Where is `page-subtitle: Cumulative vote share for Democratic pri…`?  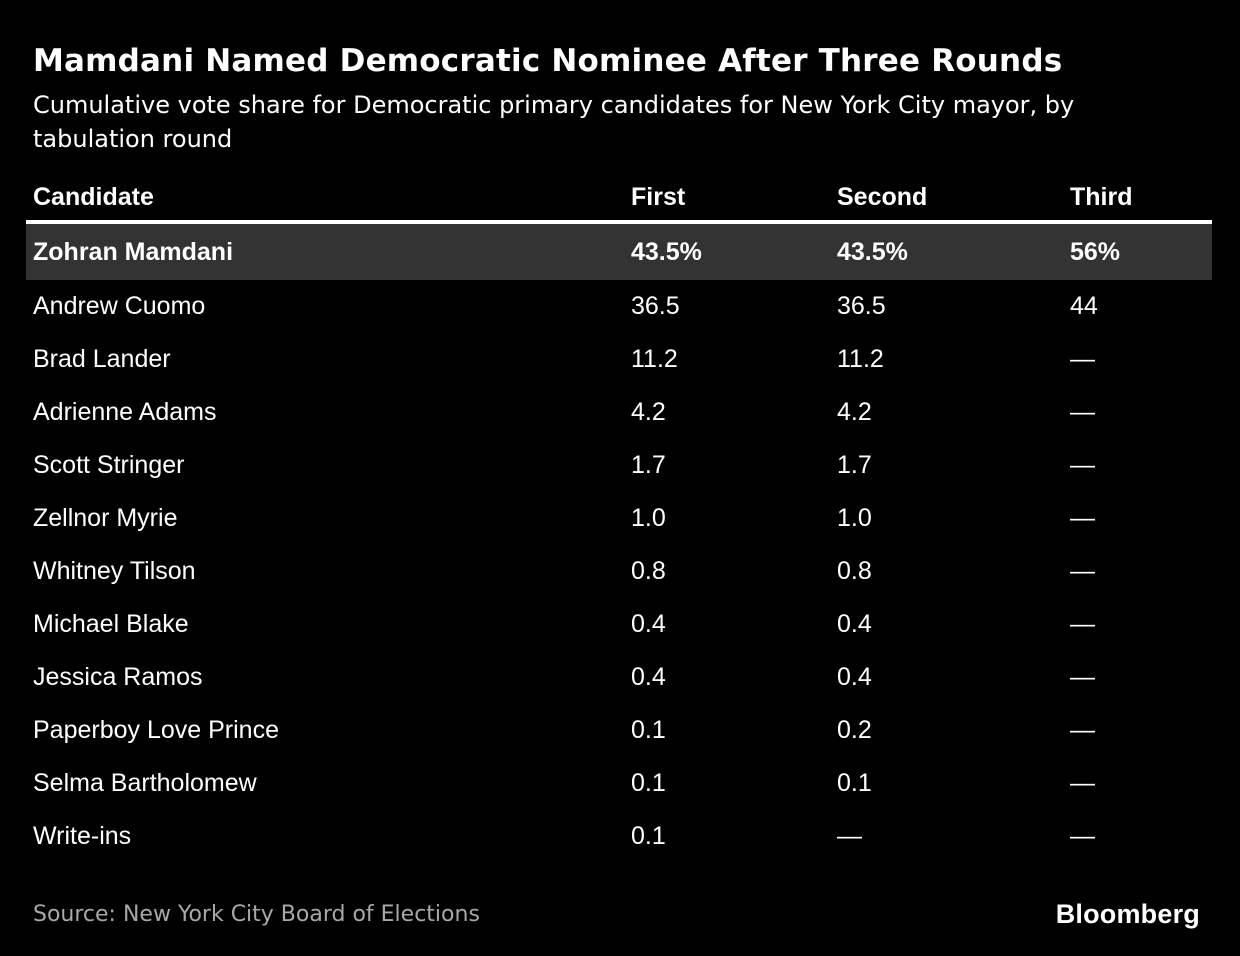
page-subtitle: Cumulative vote share for Democratic pri… is located at coordinates (554, 122).